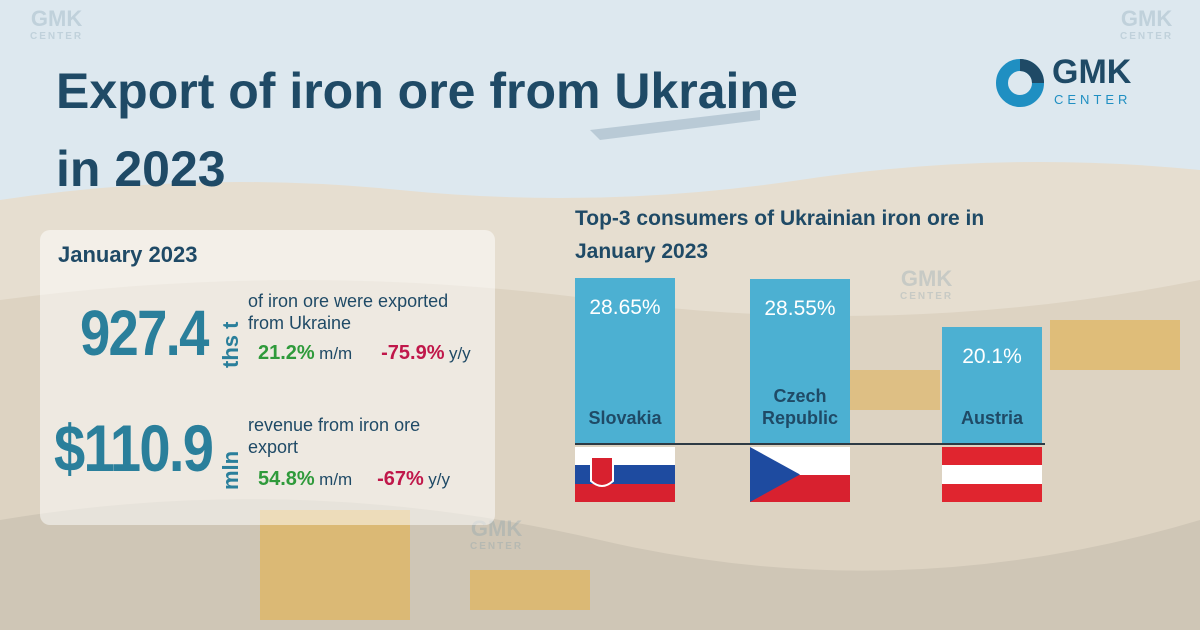 The width and height of the screenshot is (1200, 630). What do you see at coordinates (348, 312) in the screenshot?
I see `volume-text: of iron ore were exported from Ukraine` at bounding box center [348, 312].